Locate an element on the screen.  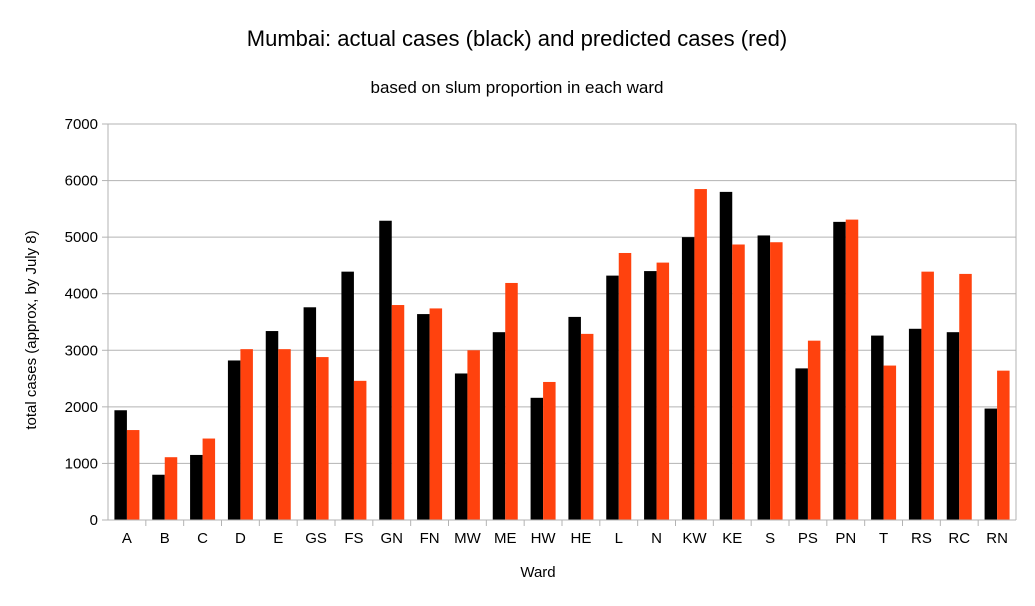
bar-series1-KW is located at coordinates (688, 378).